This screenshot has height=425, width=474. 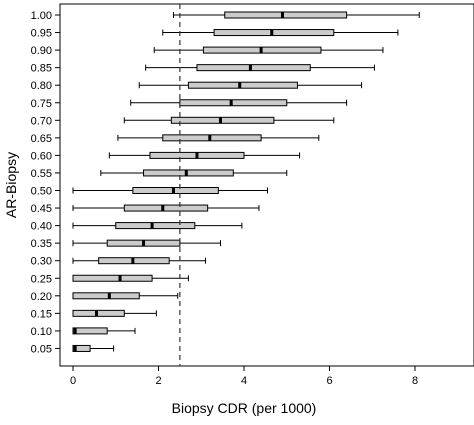 What do you see at coordinates (268, 50) in the screenshot?
I see `box-0.90` at bounding box center [268, 50].